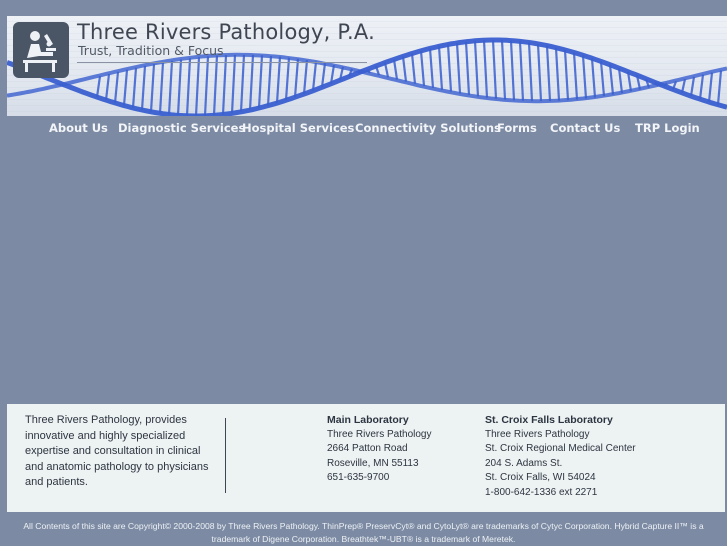 The height and width of the screenshot is (546, 727). Describe the element at coordinates (78, 128) in the screenshot. I see `nav-about-us: About Us` at that location.